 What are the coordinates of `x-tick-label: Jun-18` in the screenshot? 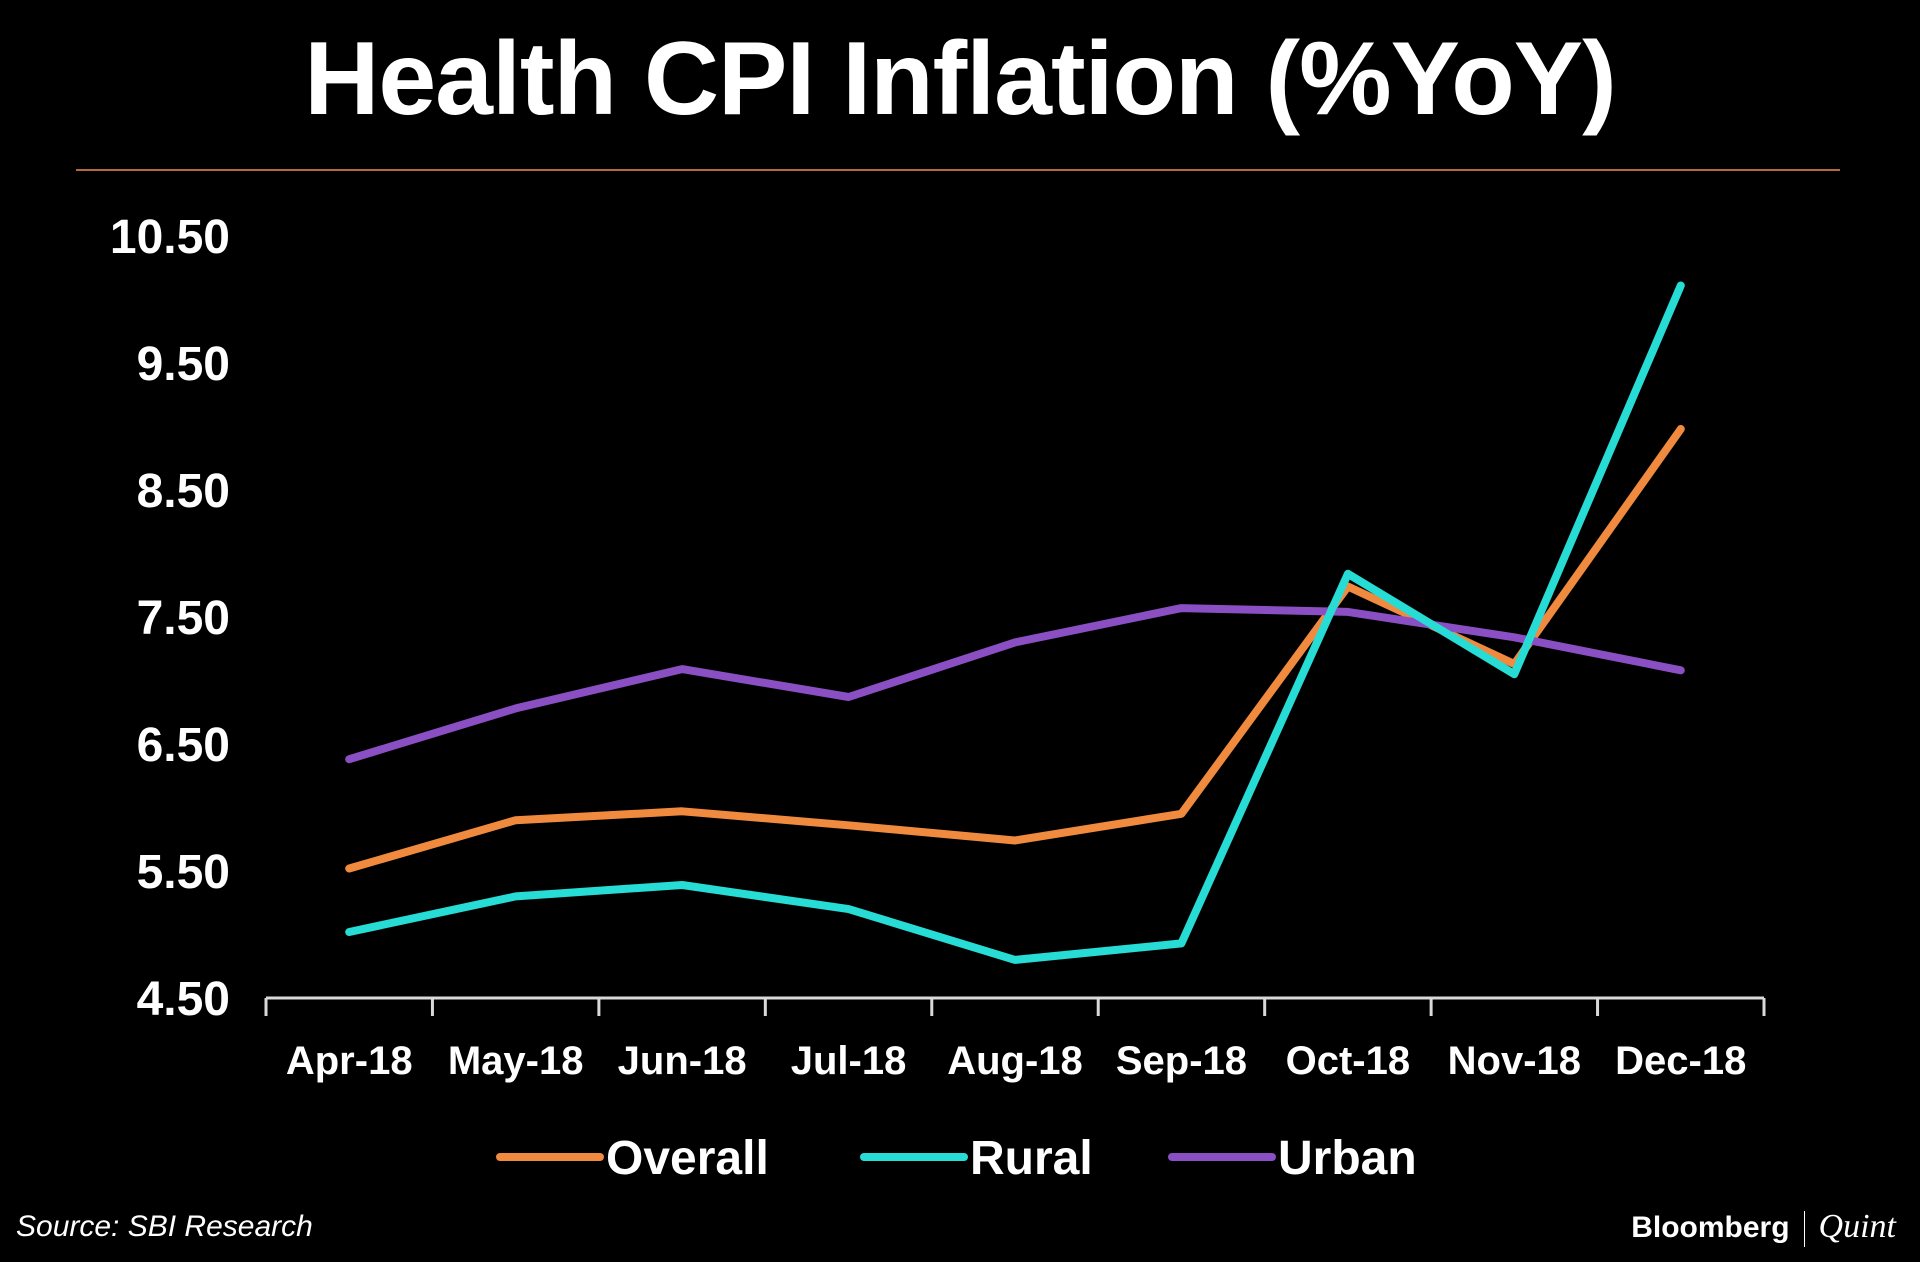 It's located at (682, 1061).